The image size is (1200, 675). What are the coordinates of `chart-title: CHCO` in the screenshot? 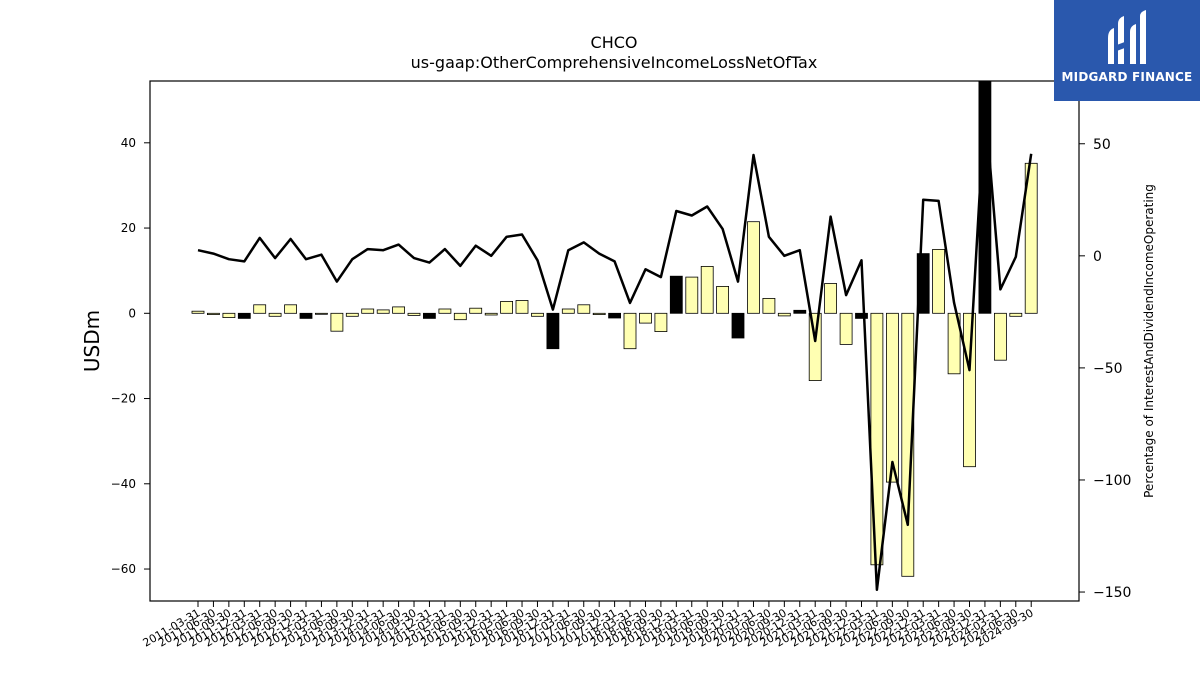 It's located at (614, 42).